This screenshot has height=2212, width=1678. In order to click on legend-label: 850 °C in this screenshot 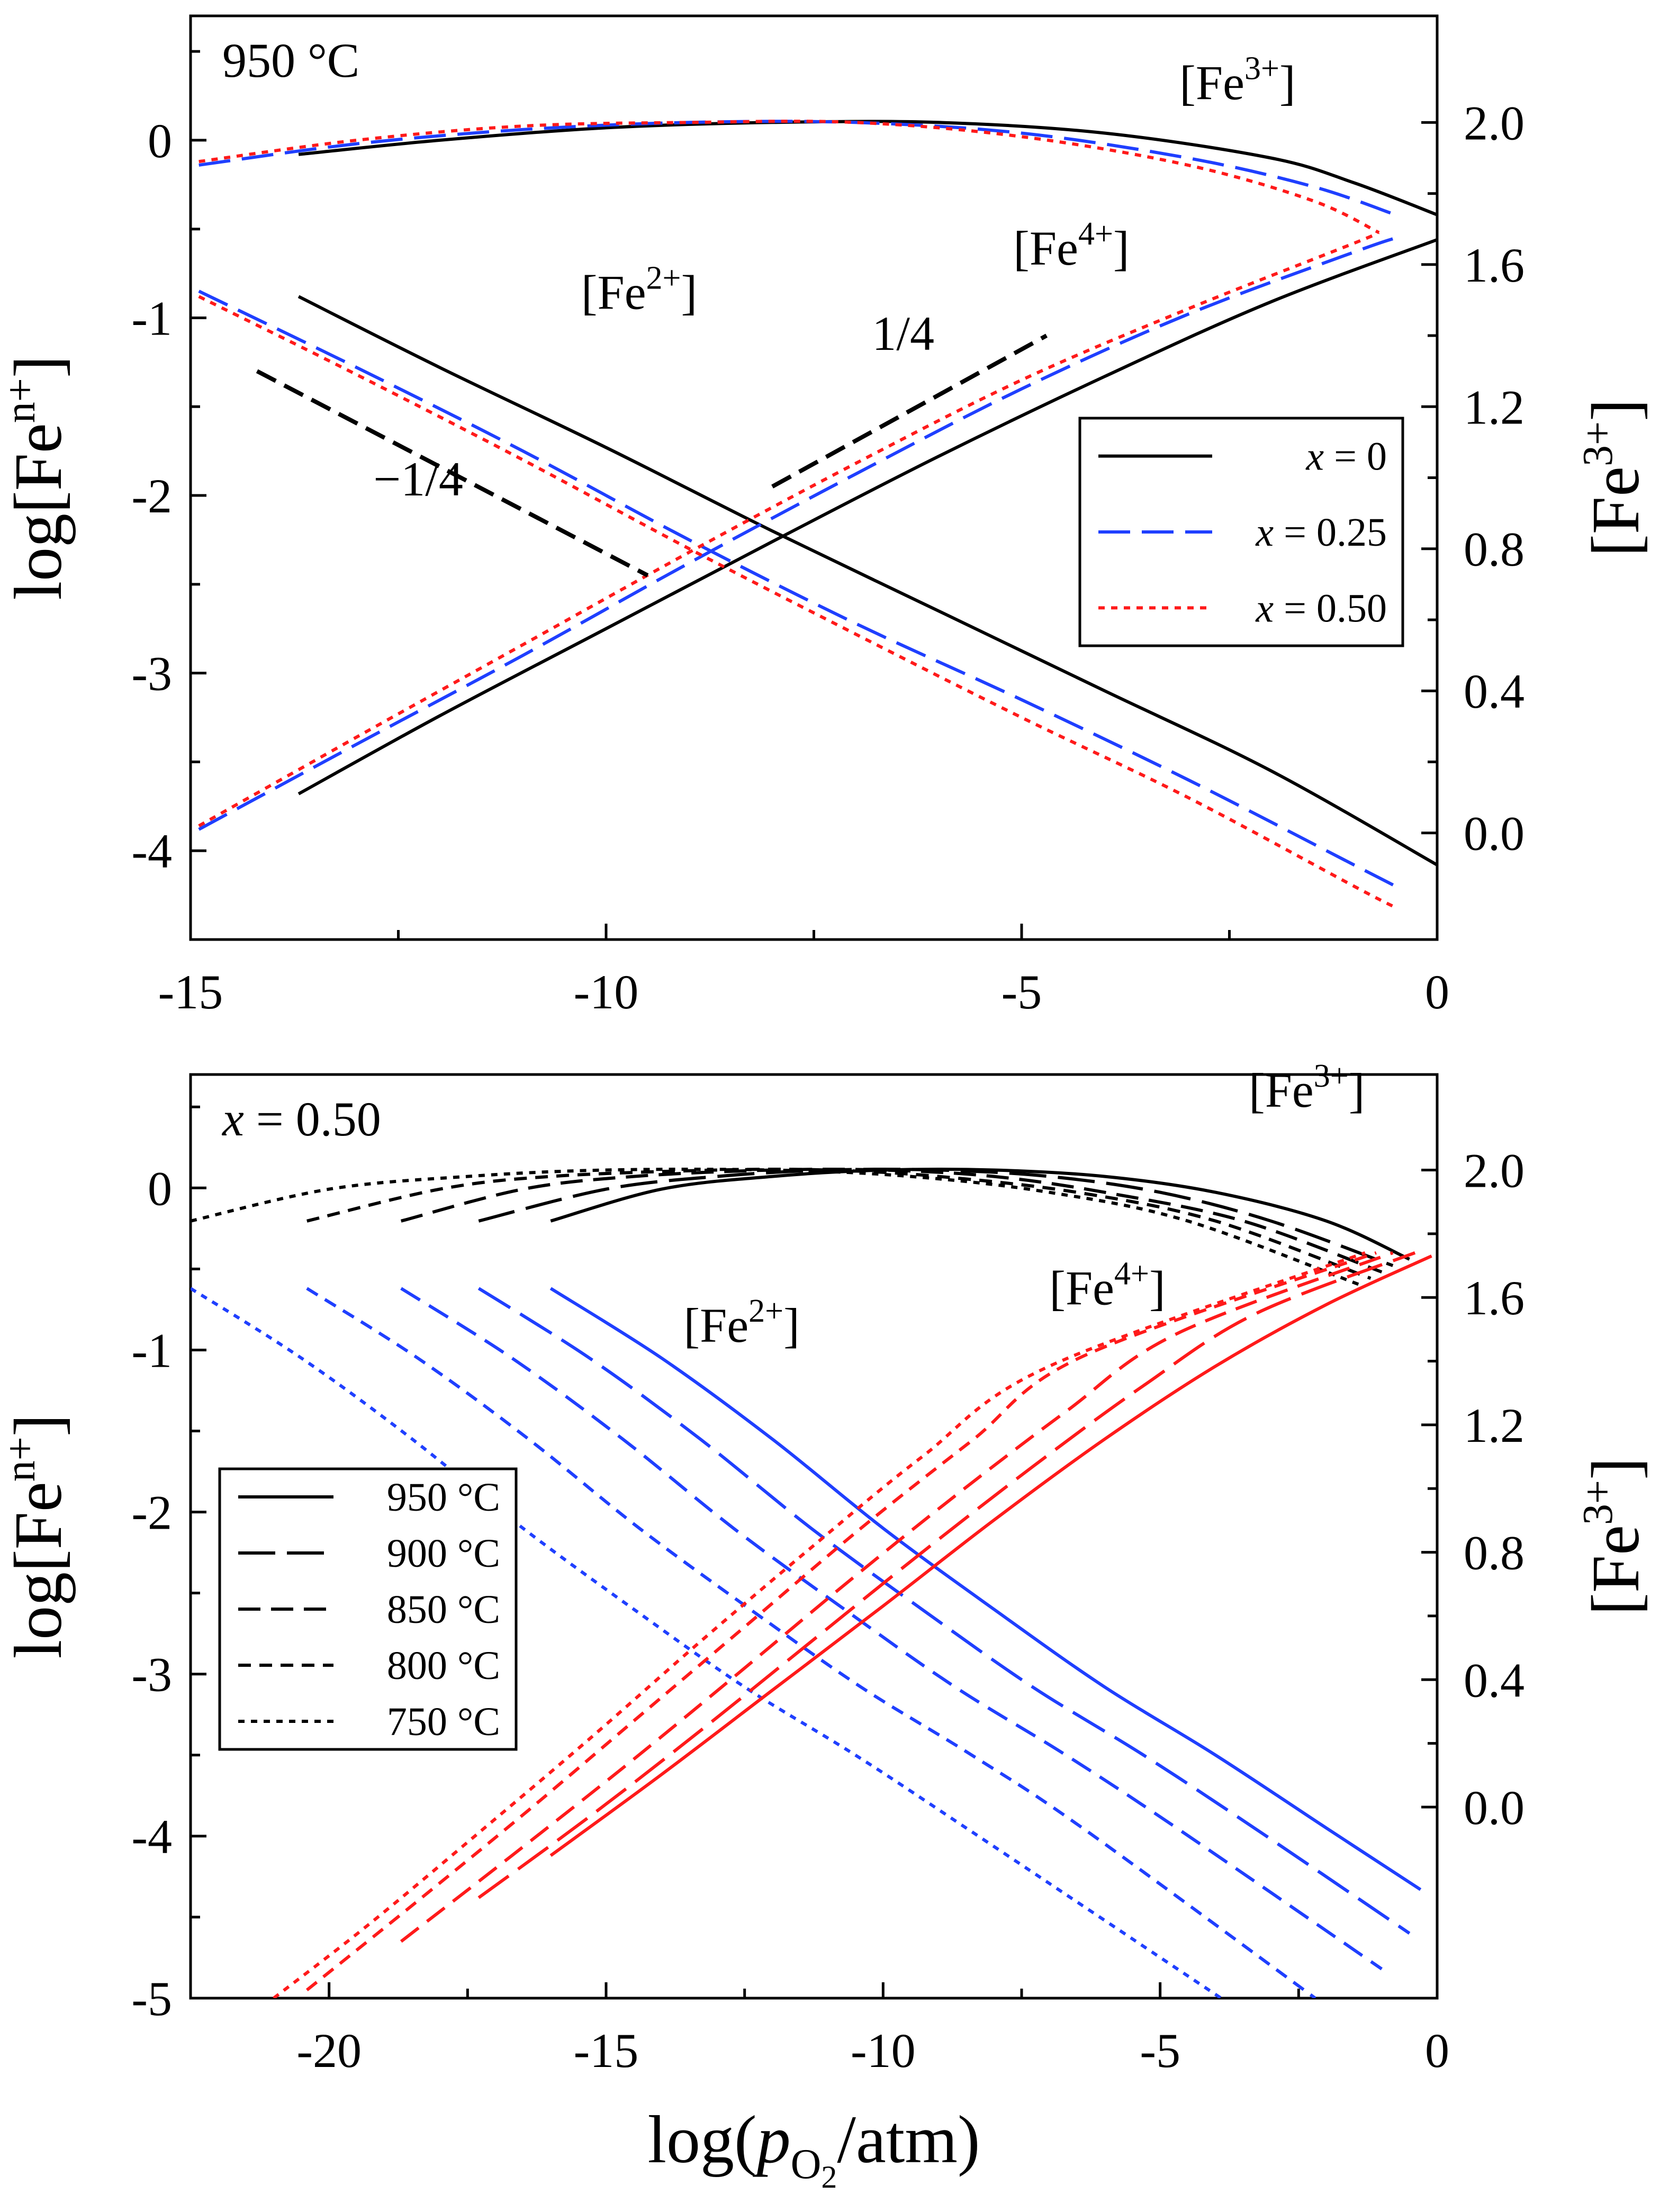, I will do `click(443, 1610)`.